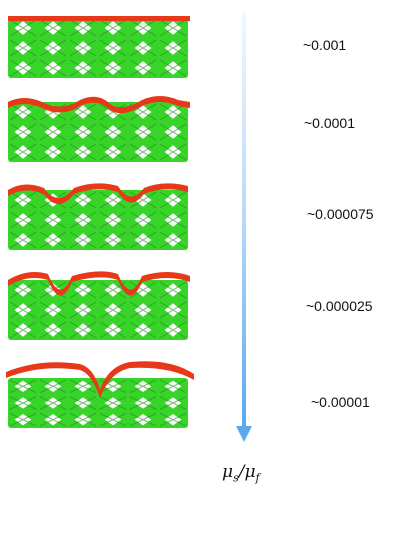  What do you see at coordinates (339, 306) in the screenshot?
I see `ratio-label-4: ~0.000025` at bounding box center [339, 306].